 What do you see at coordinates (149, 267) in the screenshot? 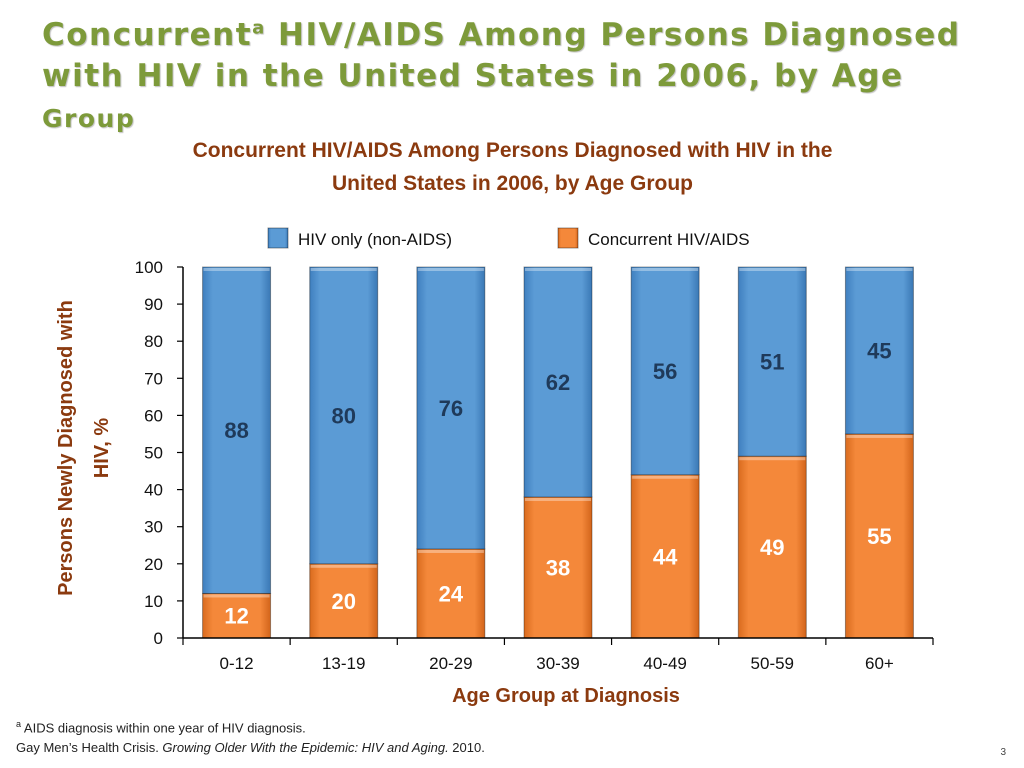
I see `y-tick-label: 100` at bounding box center [149, 267].